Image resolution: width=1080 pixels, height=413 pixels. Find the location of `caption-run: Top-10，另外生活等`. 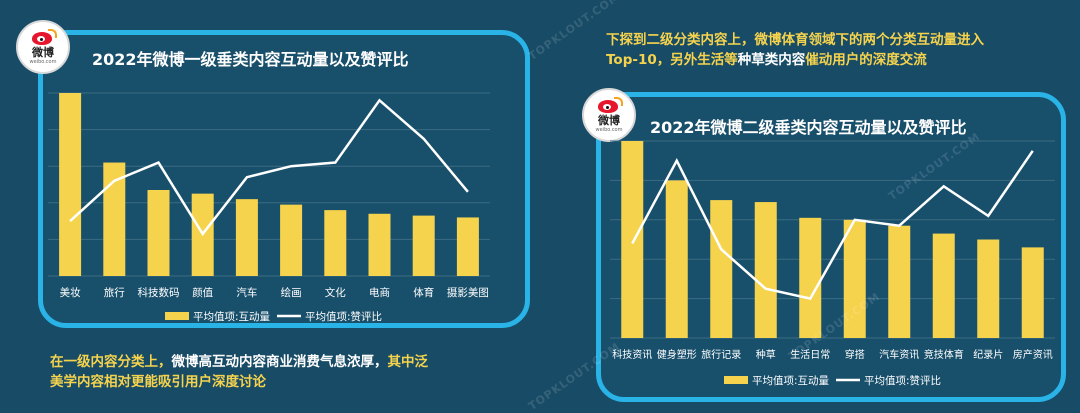

caption-run: Top-10，另外生活等 is located at coordinates (672, 60).